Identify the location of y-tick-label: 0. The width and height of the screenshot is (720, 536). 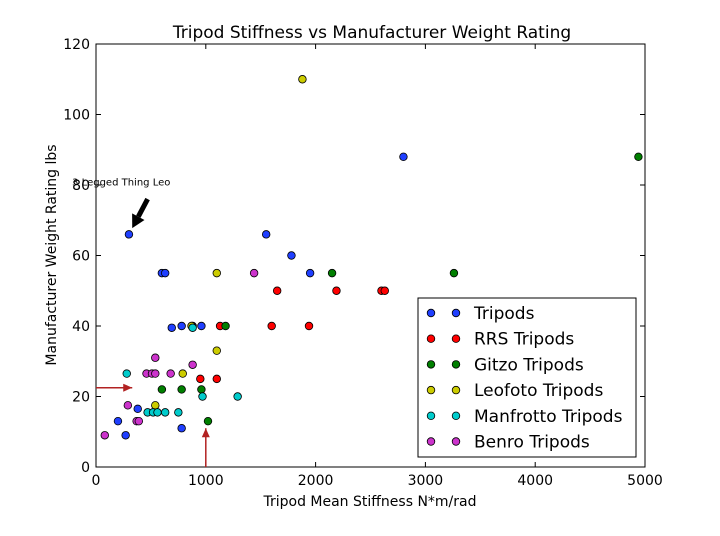
(85, 468).